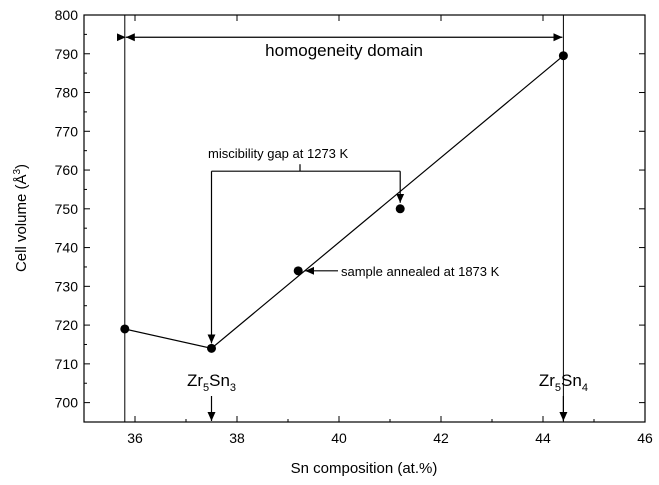 The height and width of the screenshot is (485, 659). What do you see at coordinates (67, 131) in the screenshot?
I see `y-tick-label: 770` at bounding box center [67, 131].